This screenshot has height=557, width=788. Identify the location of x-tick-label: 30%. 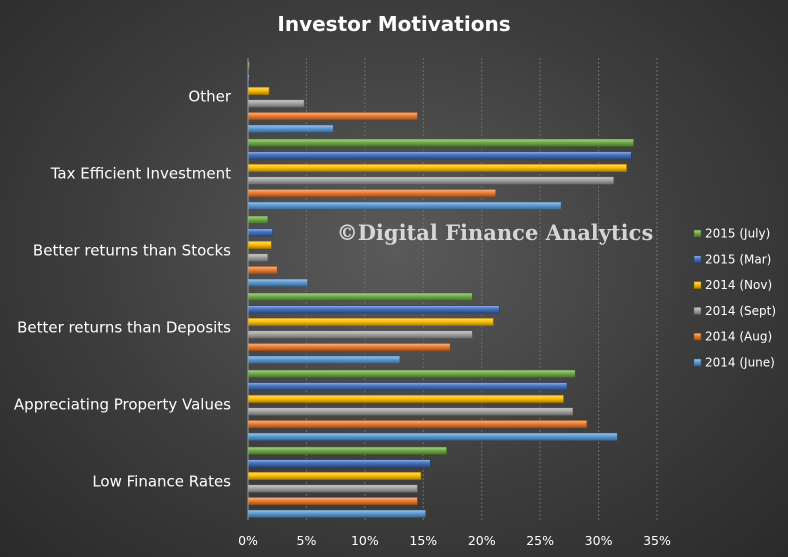
(599, 540).